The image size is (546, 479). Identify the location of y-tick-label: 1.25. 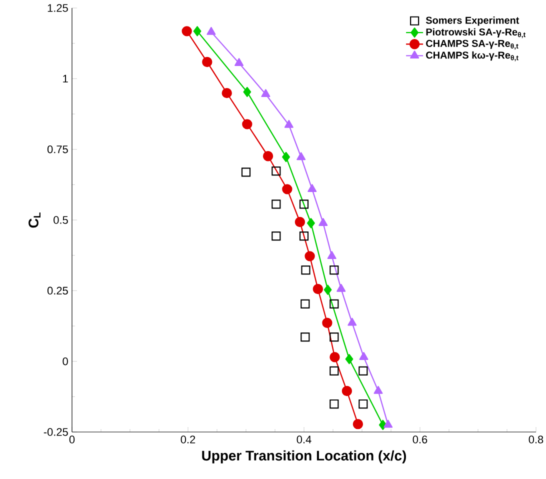
(58, 8).